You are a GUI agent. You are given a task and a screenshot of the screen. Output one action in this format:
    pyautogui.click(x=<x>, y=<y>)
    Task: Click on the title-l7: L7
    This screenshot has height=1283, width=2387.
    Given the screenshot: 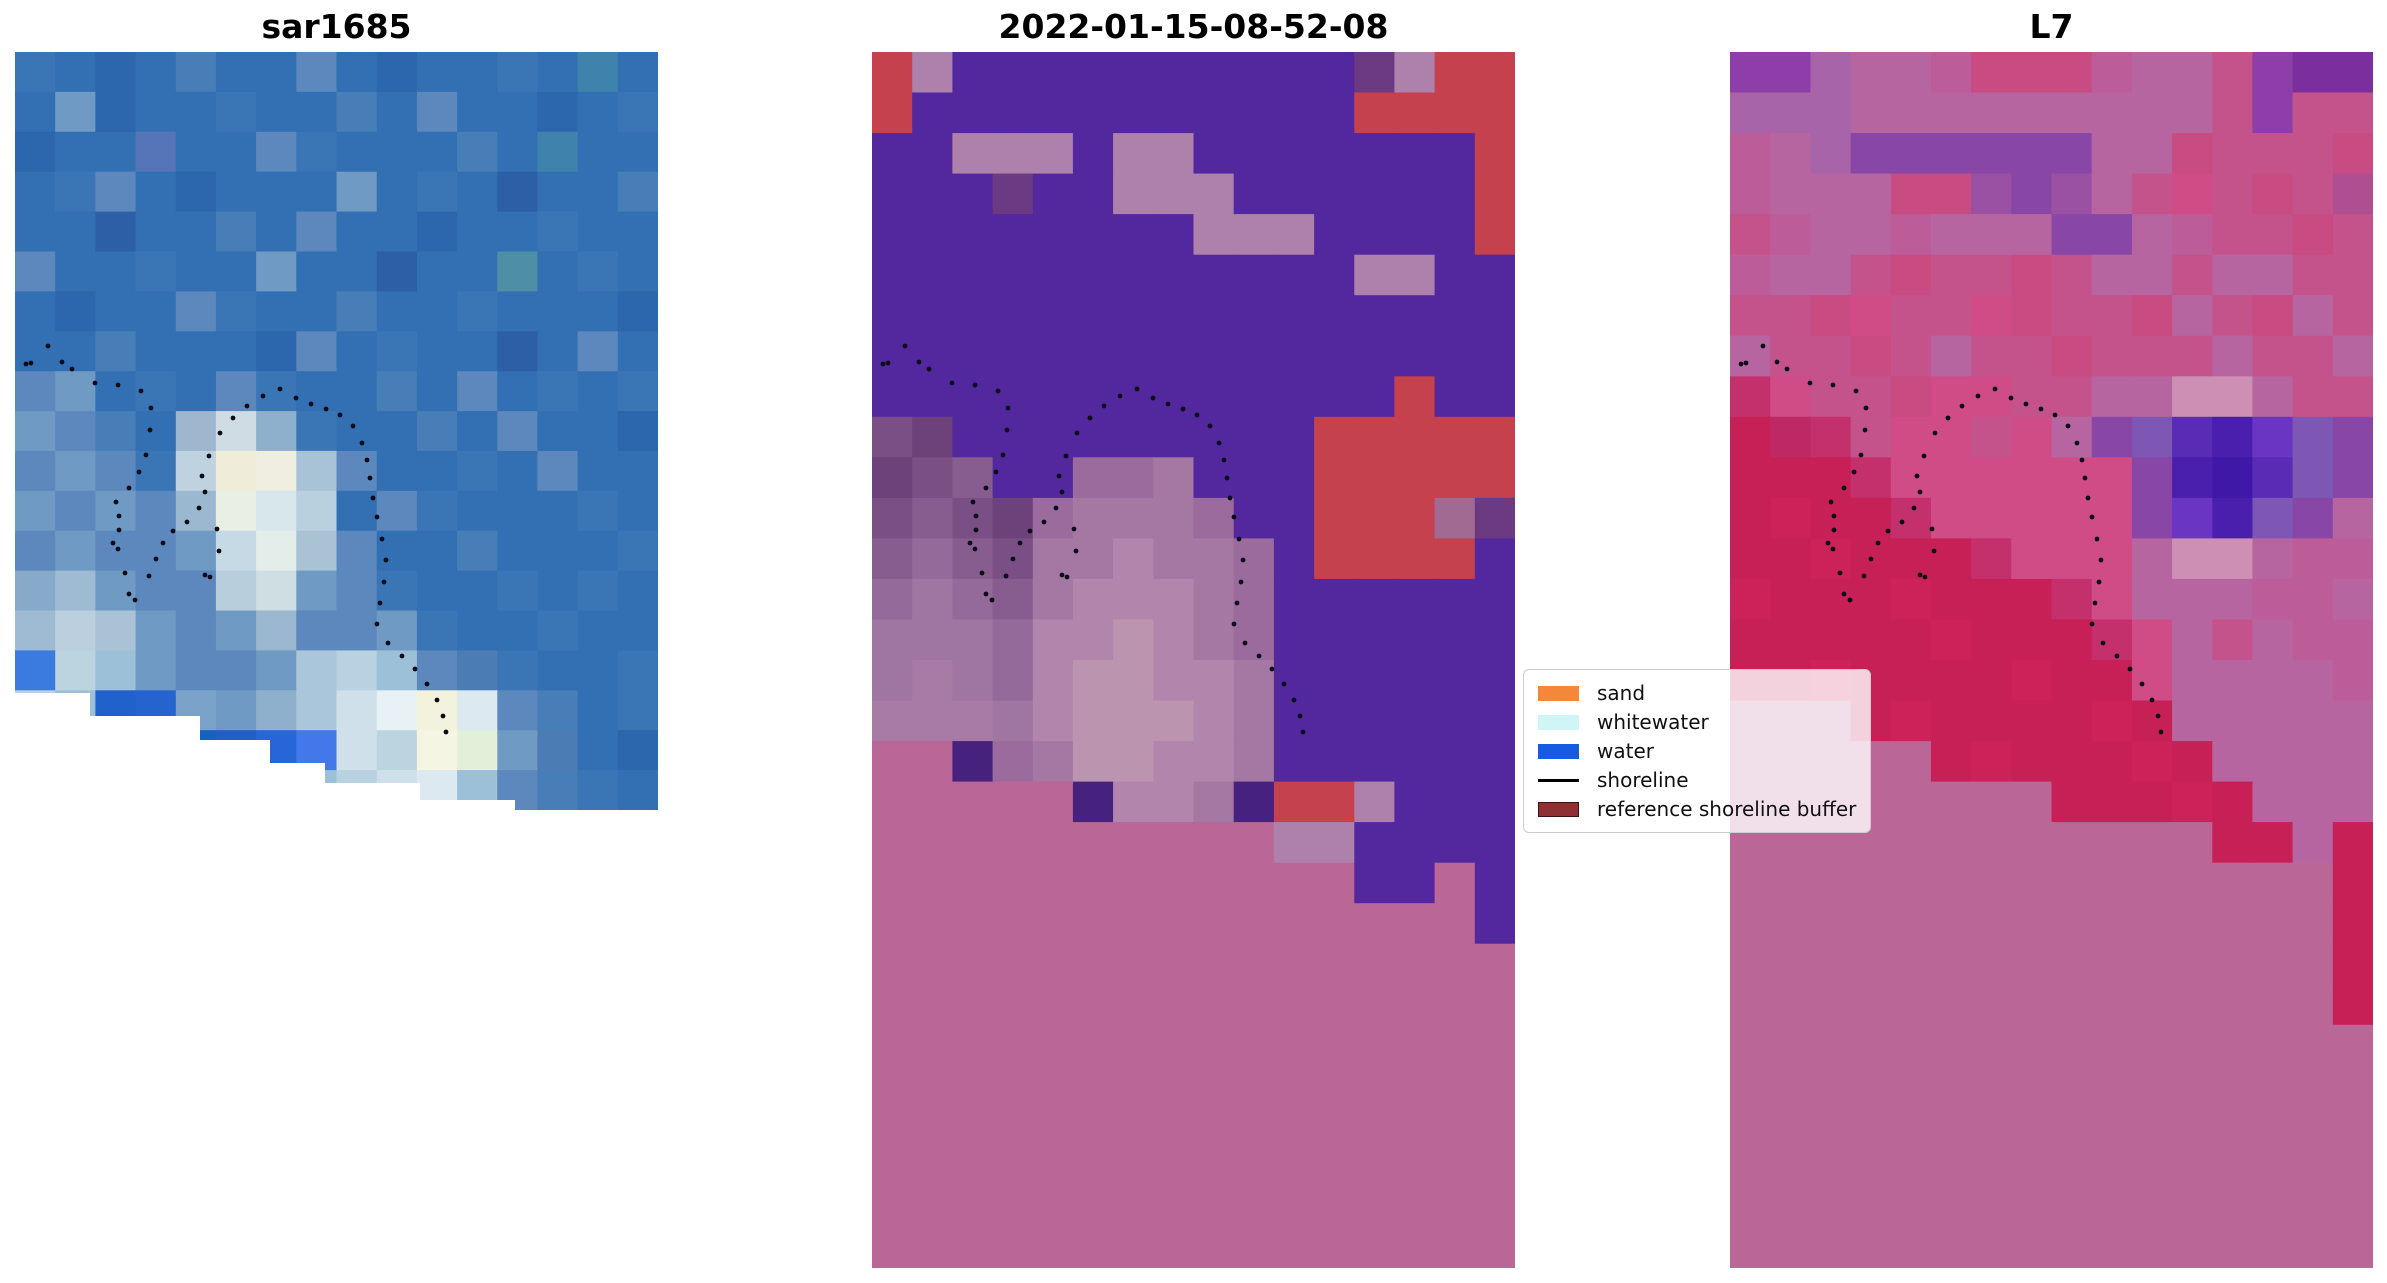 What is the action you would take?
    pyautogui.click(x=2051, y=26)
    